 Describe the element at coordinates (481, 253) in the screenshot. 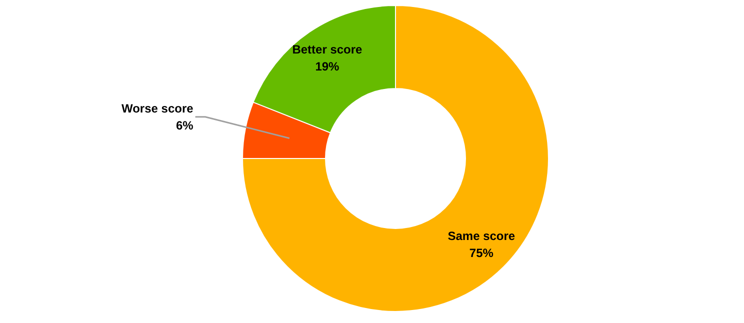

I see `data-label: 75%` at that location.